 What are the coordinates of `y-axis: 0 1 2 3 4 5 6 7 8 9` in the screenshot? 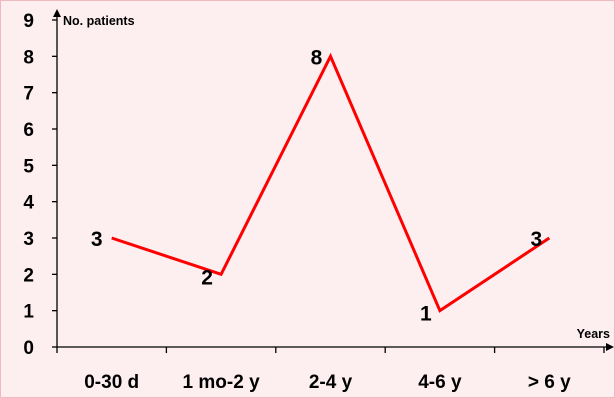 It's located at (42, 184).